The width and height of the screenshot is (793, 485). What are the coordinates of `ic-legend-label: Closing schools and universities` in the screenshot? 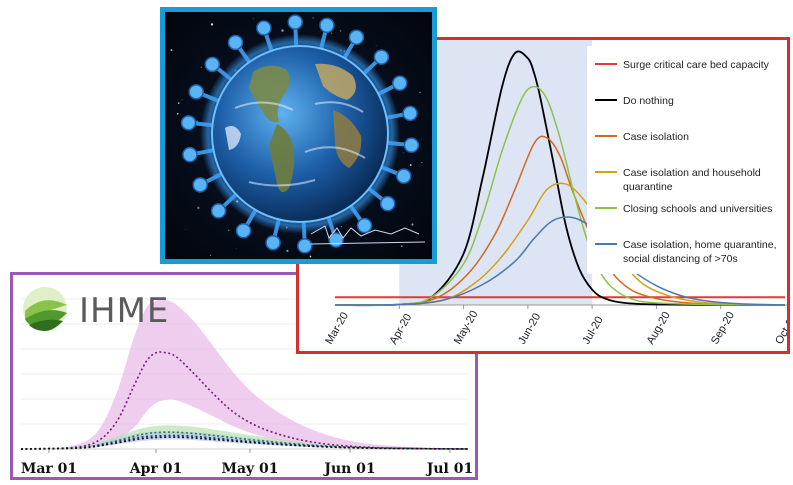 It's located at (697, 209).